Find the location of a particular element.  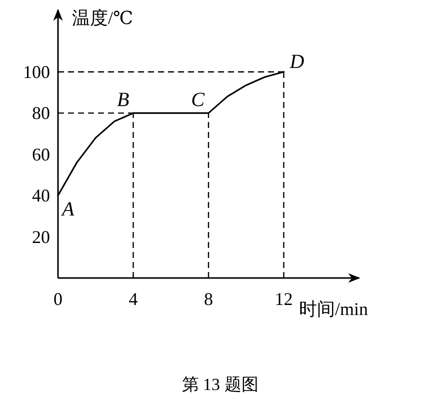

x-tick-label: 4 is located at coordinates (133, 299).